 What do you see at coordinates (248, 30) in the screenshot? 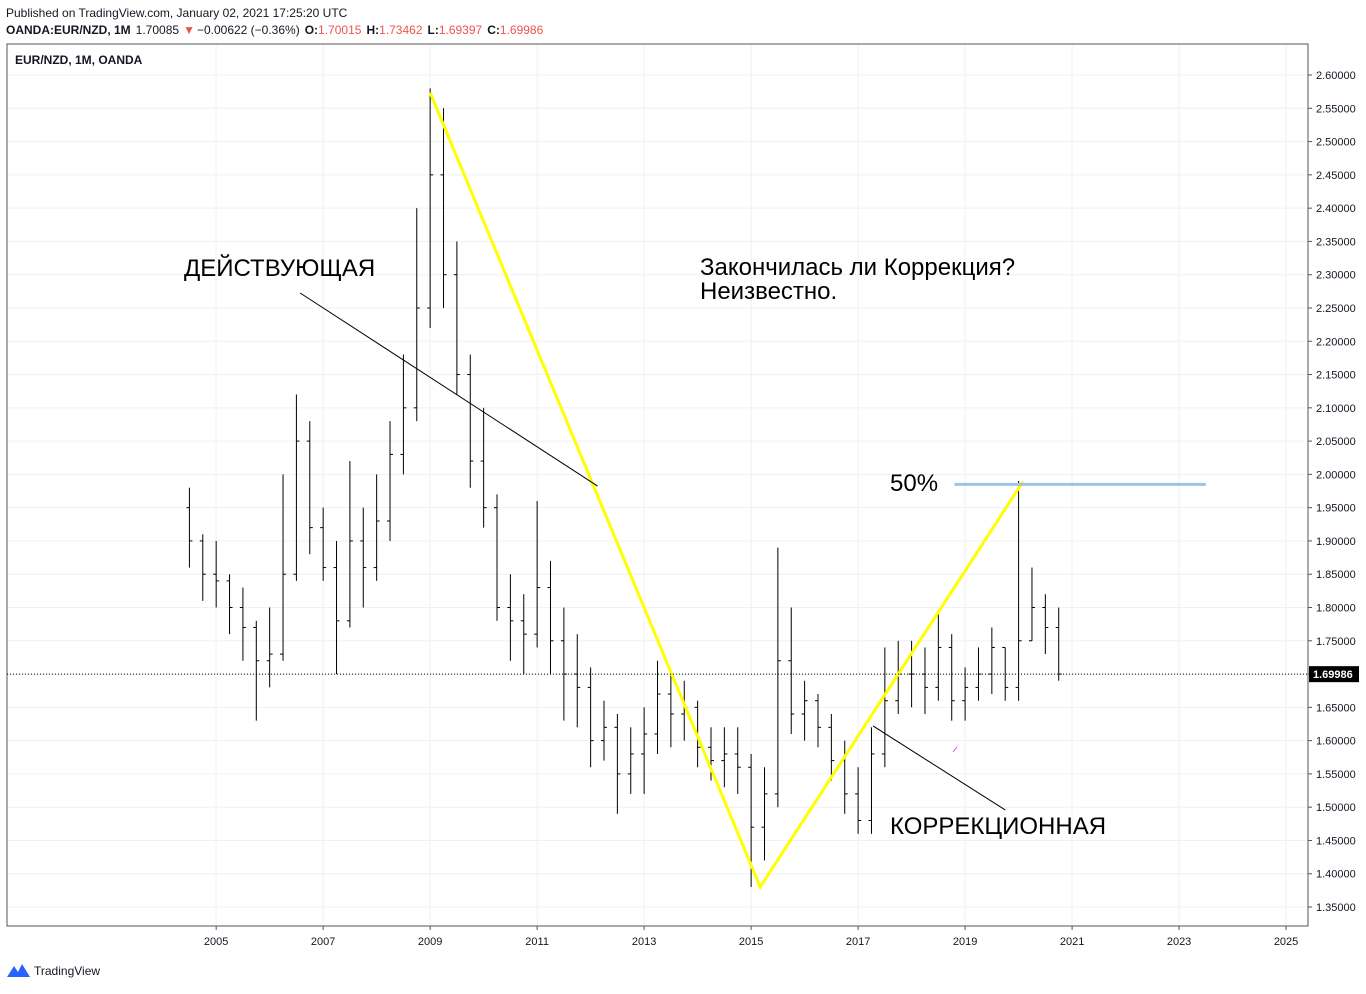
I see `change: −0.00622 (−0.36%)` at bounding box center [248, 30].